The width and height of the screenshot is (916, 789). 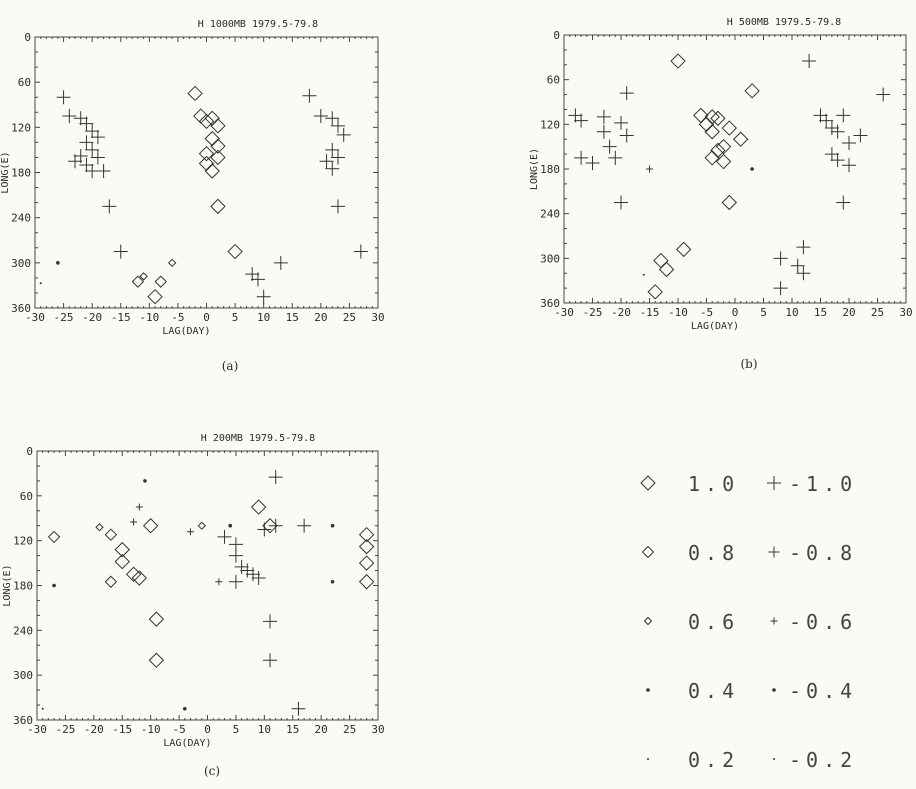 I want to click on legend: 1.0 -1.0 0.8 -0.8 0.6 -0.6 0.4 -0.4 0.2 -0.2, so click(x=746, y=622).